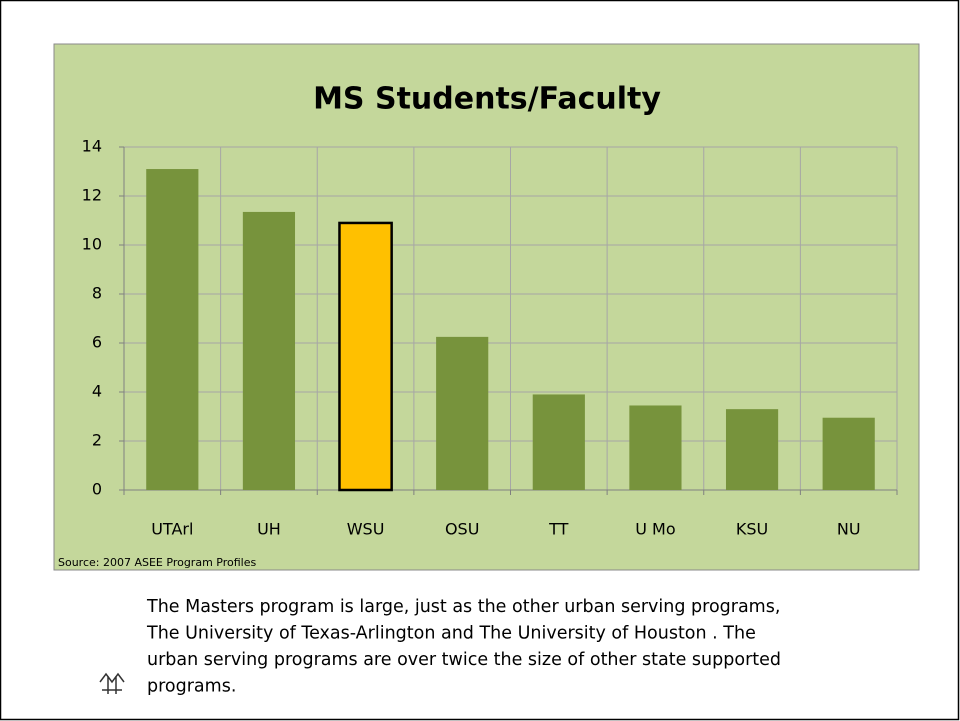 The height and width of the screenshot is (721, 960). Describe the element at coordinates (92, 195) in the screenshot. I see `y-tick-label: 12` at that location.